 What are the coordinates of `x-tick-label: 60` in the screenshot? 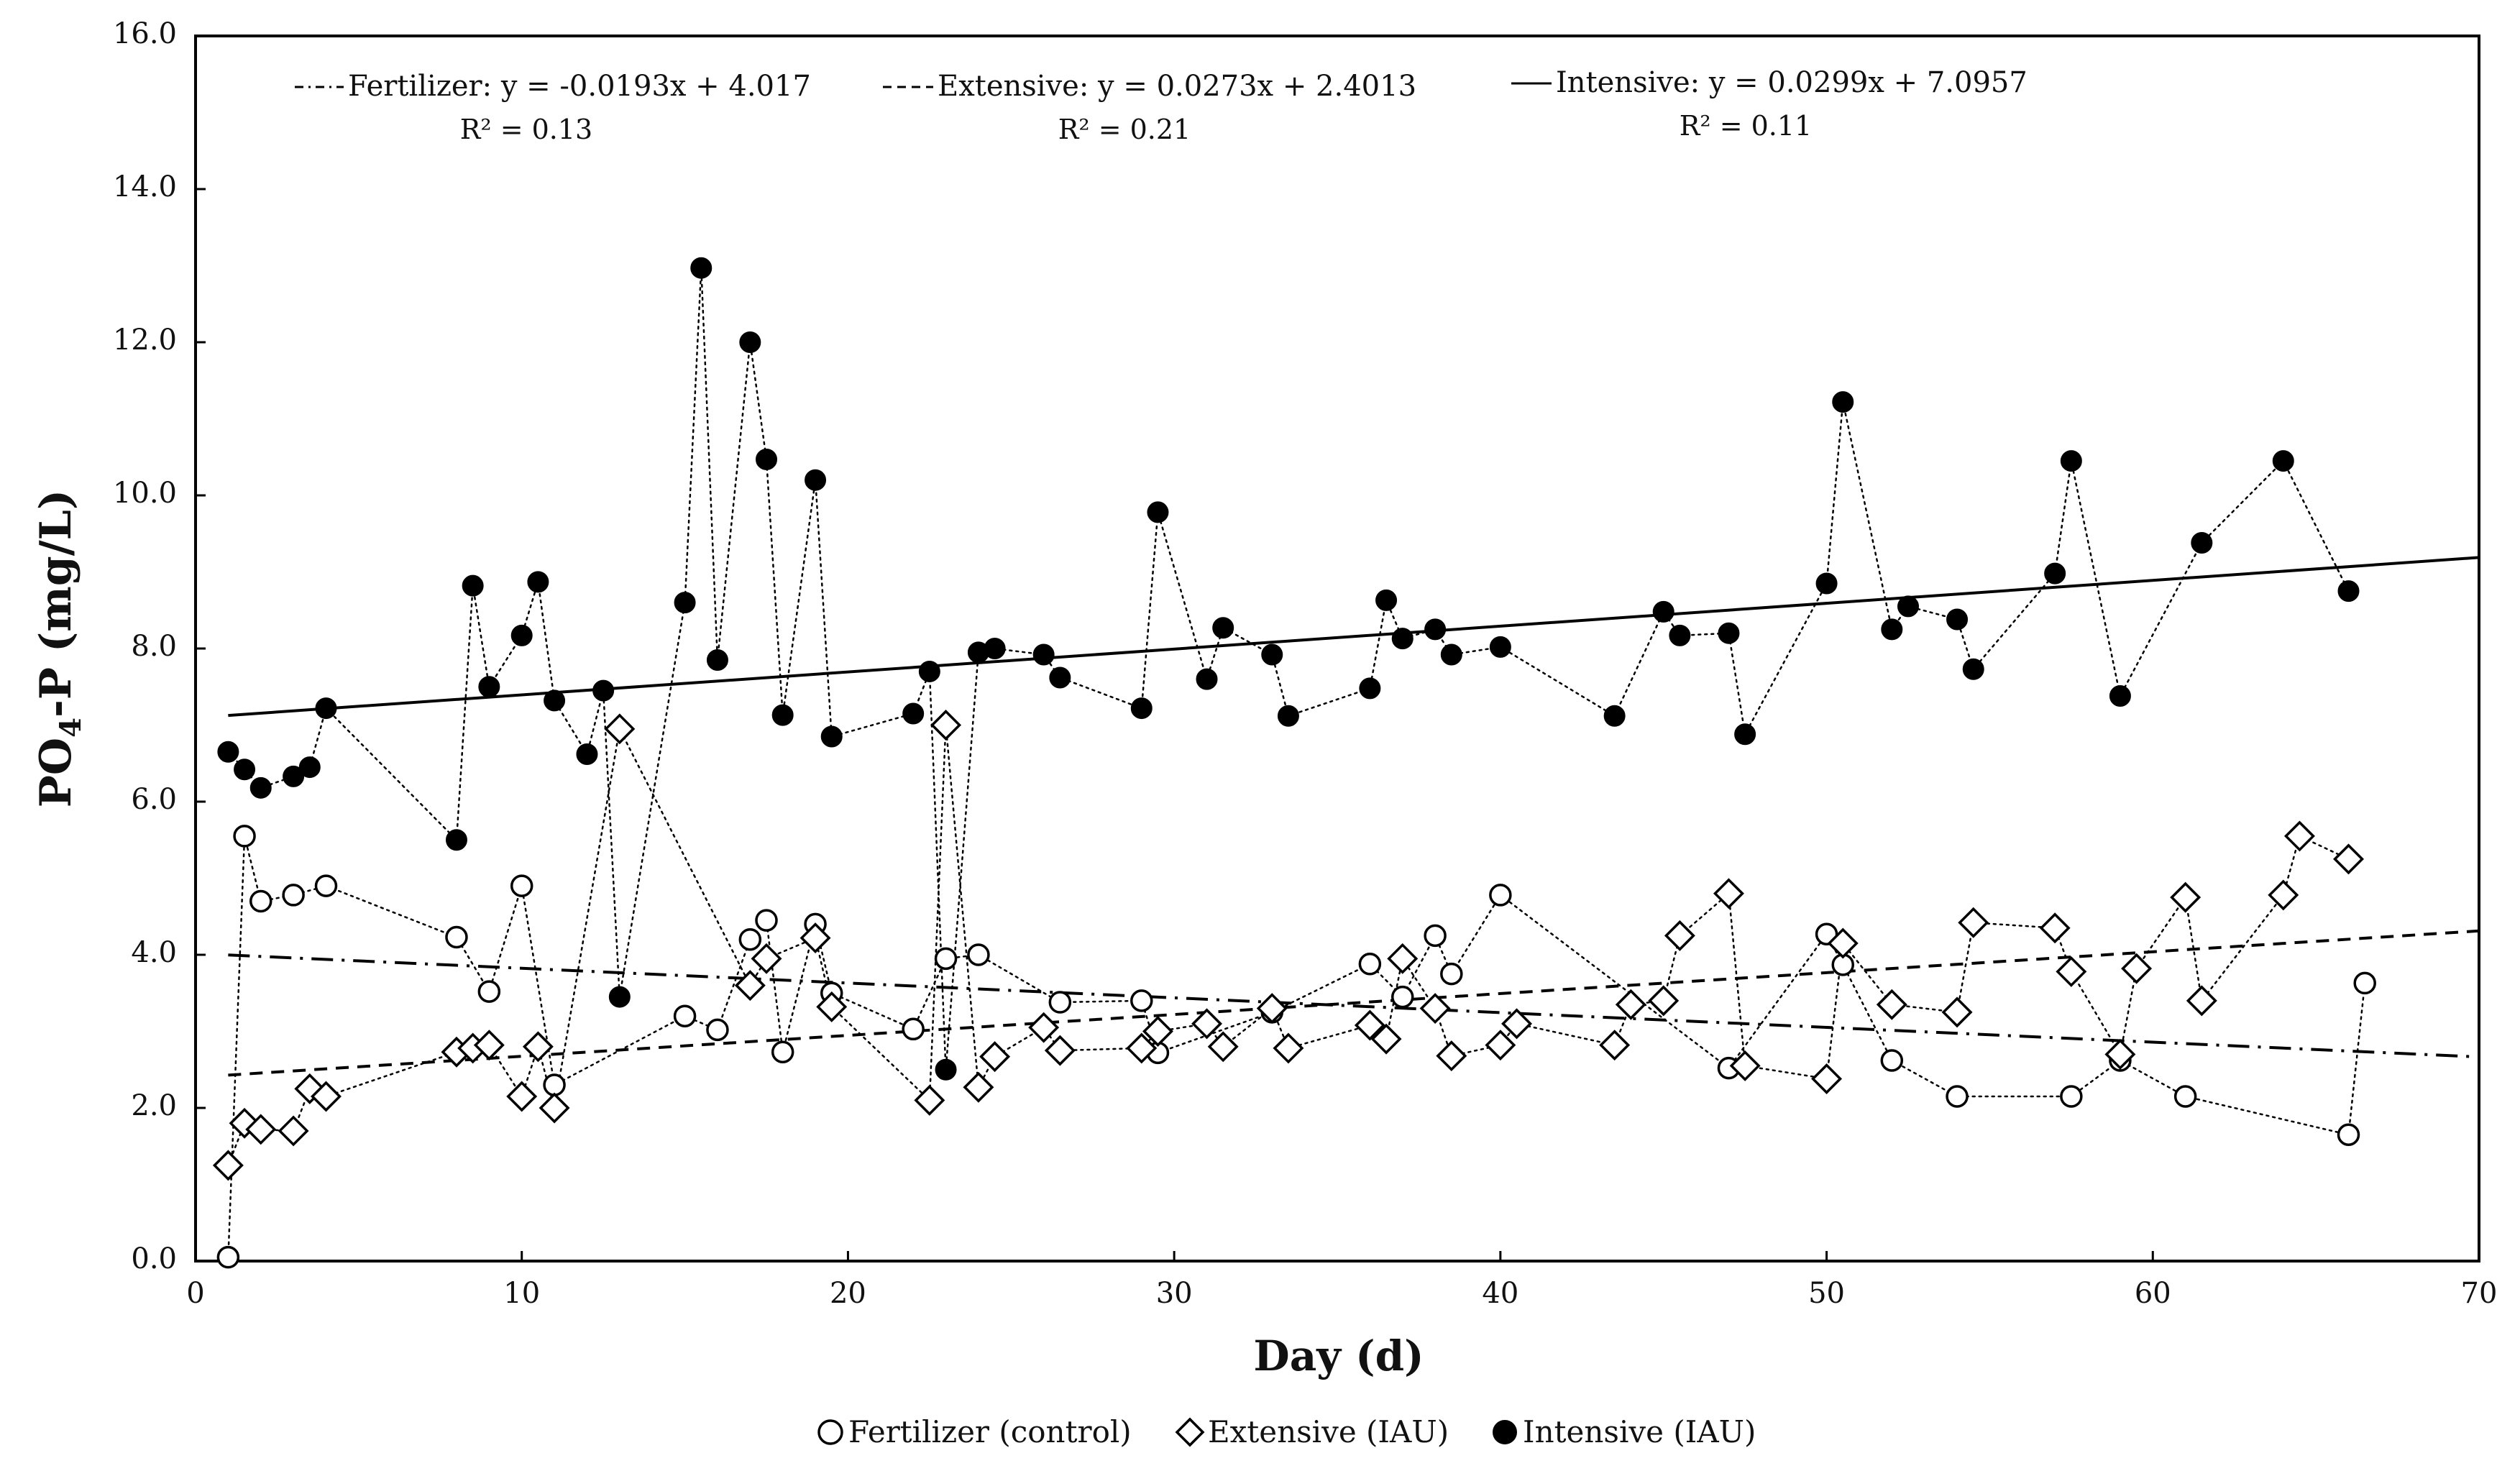 It's located at (2153, 1293).